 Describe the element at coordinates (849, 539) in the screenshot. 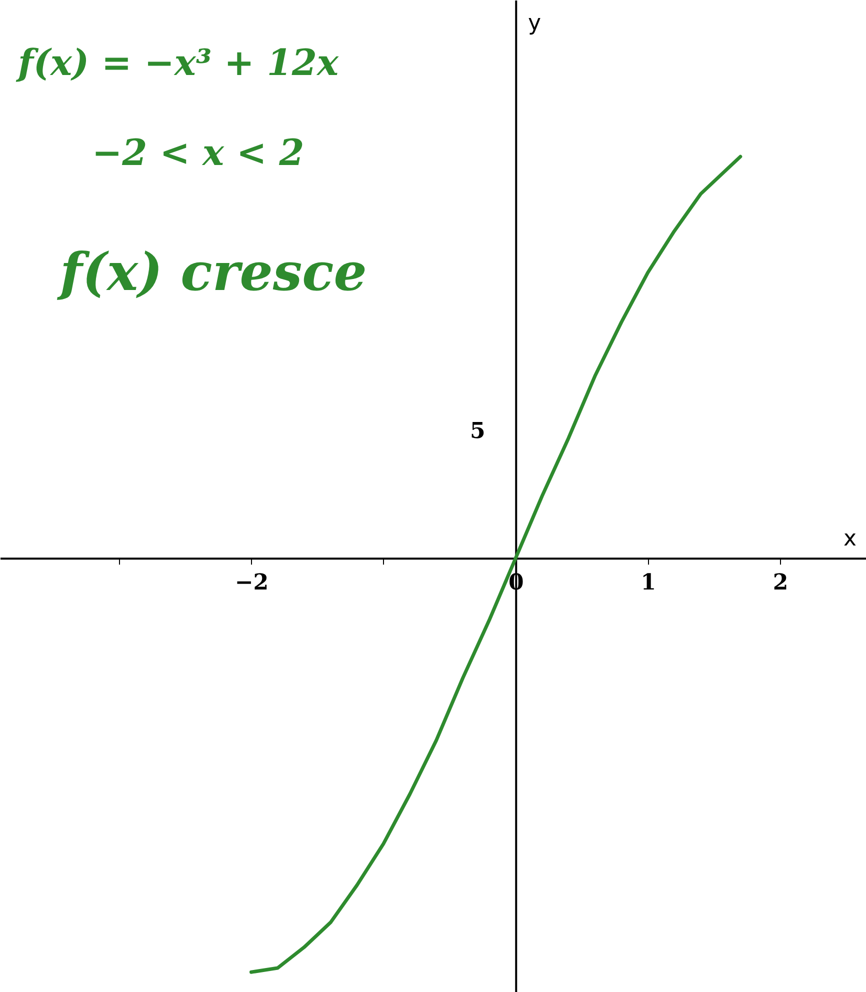

I see `x-axis-title: x` at that location.